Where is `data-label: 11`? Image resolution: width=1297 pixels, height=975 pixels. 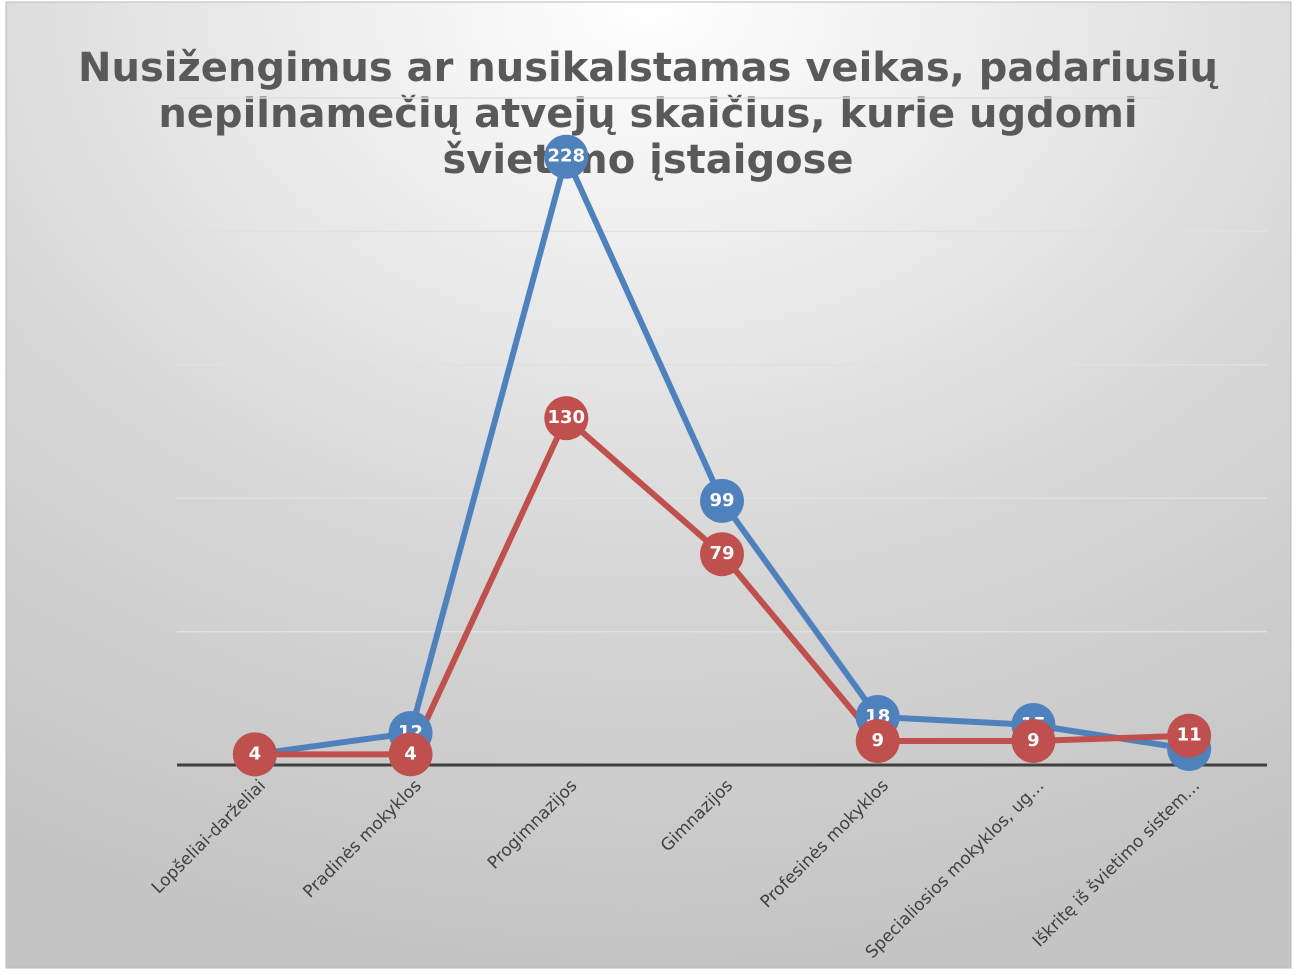 data-label: 11 is located at coordinates (1189, 735).